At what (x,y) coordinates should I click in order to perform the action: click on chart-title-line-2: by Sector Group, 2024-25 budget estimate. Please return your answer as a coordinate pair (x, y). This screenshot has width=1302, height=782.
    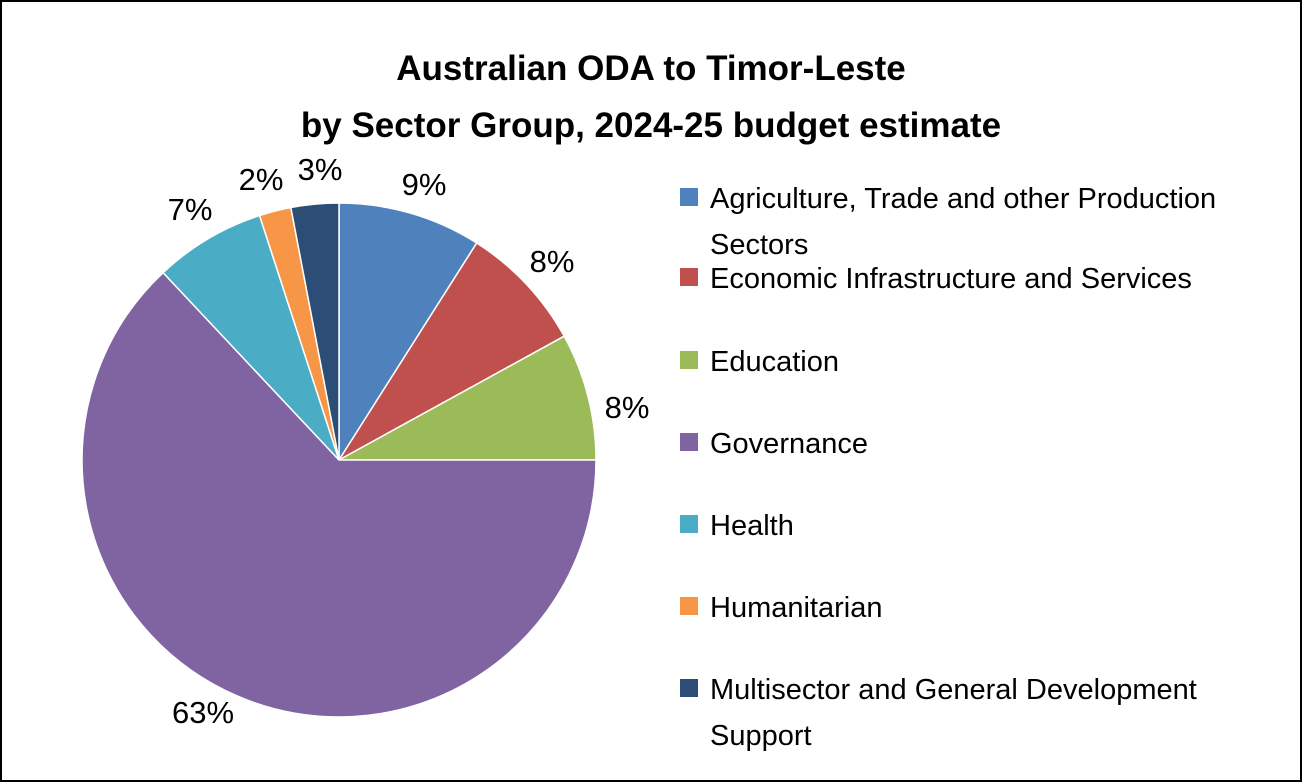
    Looking at the image, I should click on (651, 125).